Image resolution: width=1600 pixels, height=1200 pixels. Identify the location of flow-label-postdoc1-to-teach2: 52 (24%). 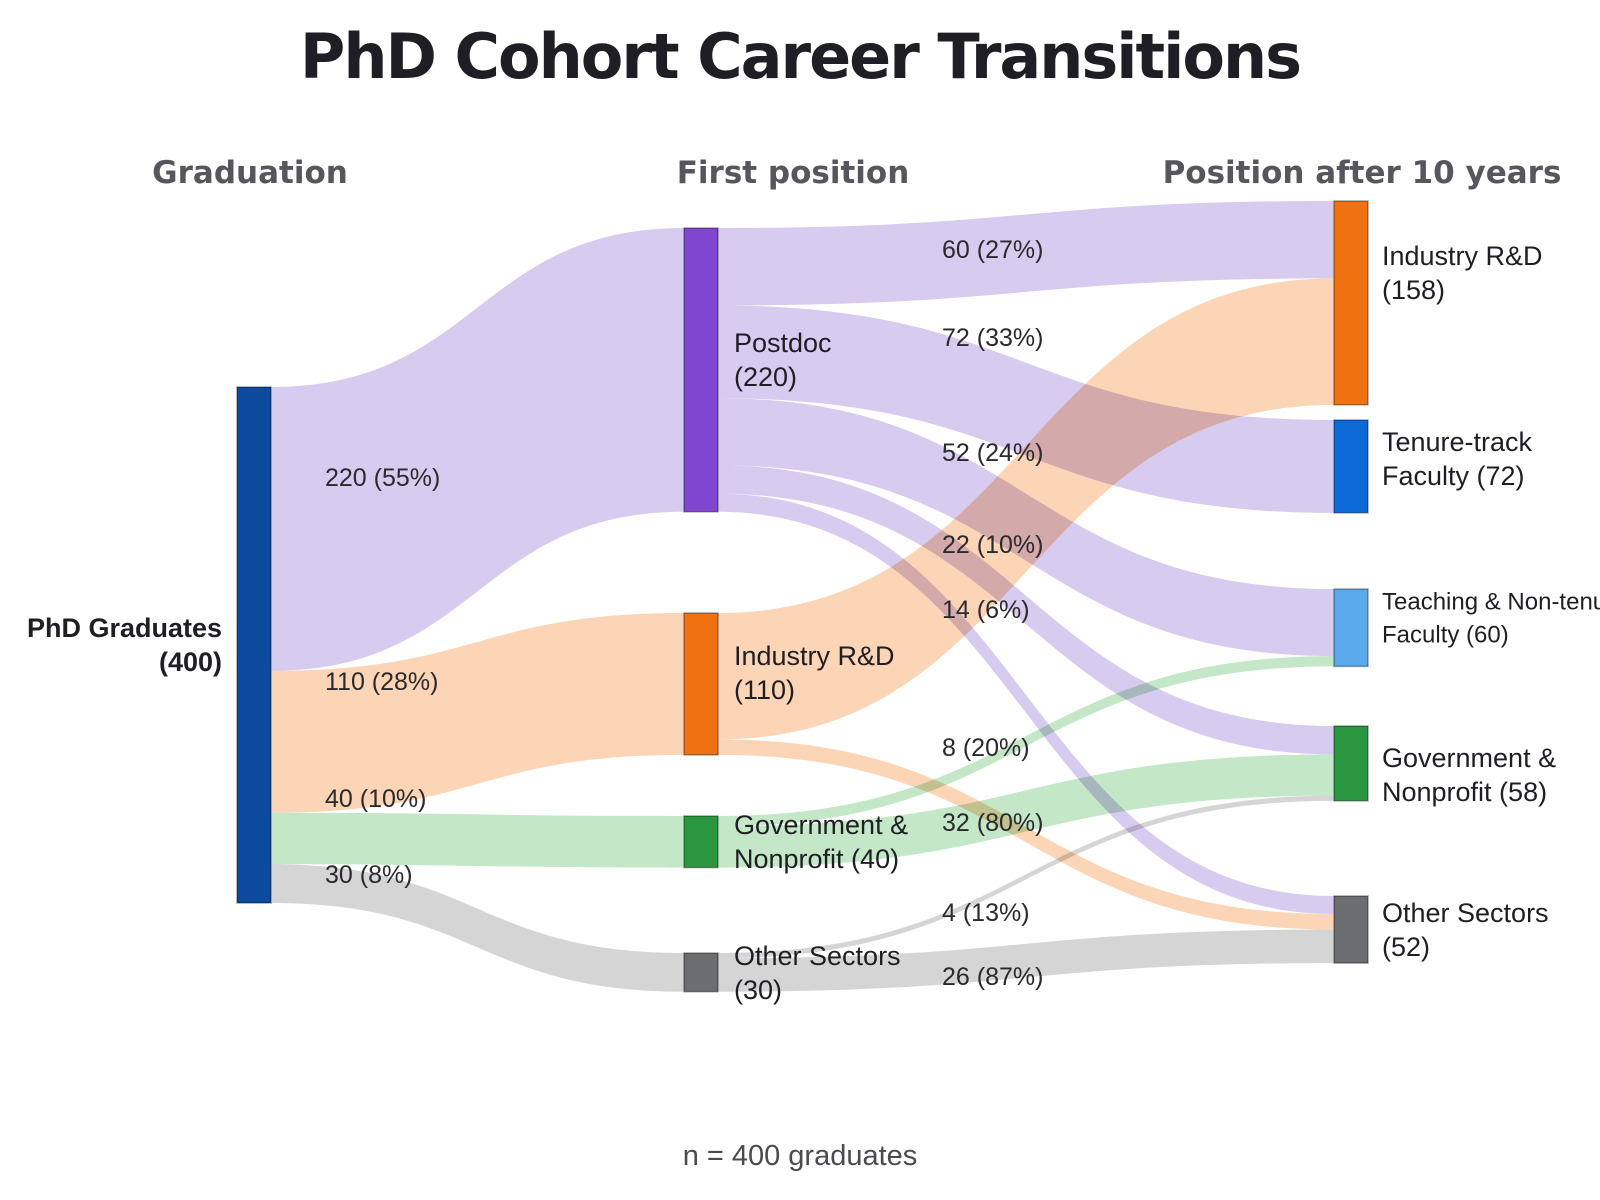
(992, 453).